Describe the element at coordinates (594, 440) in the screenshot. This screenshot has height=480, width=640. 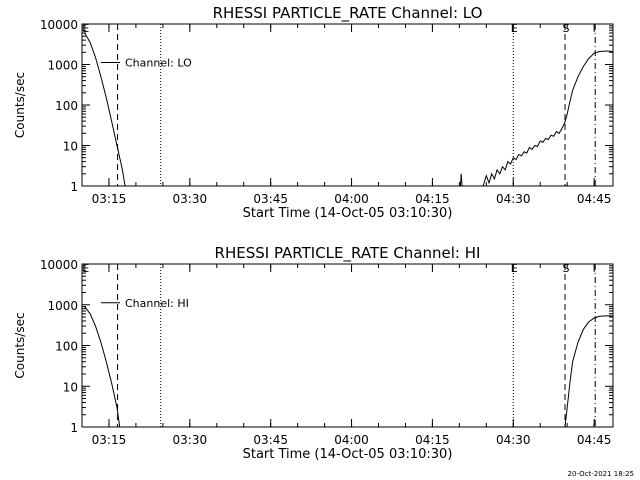
I see `panel2-xtick-label: 04:45` at that location.